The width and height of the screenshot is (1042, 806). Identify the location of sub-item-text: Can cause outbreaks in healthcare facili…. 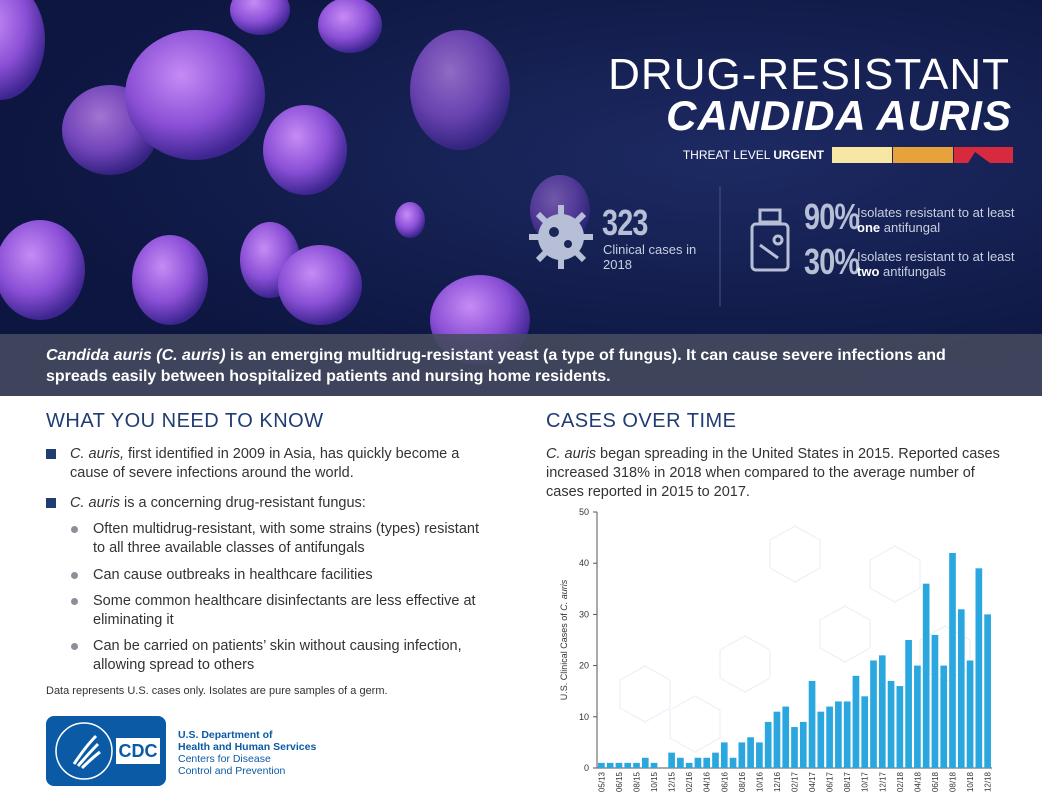
(233, 575).